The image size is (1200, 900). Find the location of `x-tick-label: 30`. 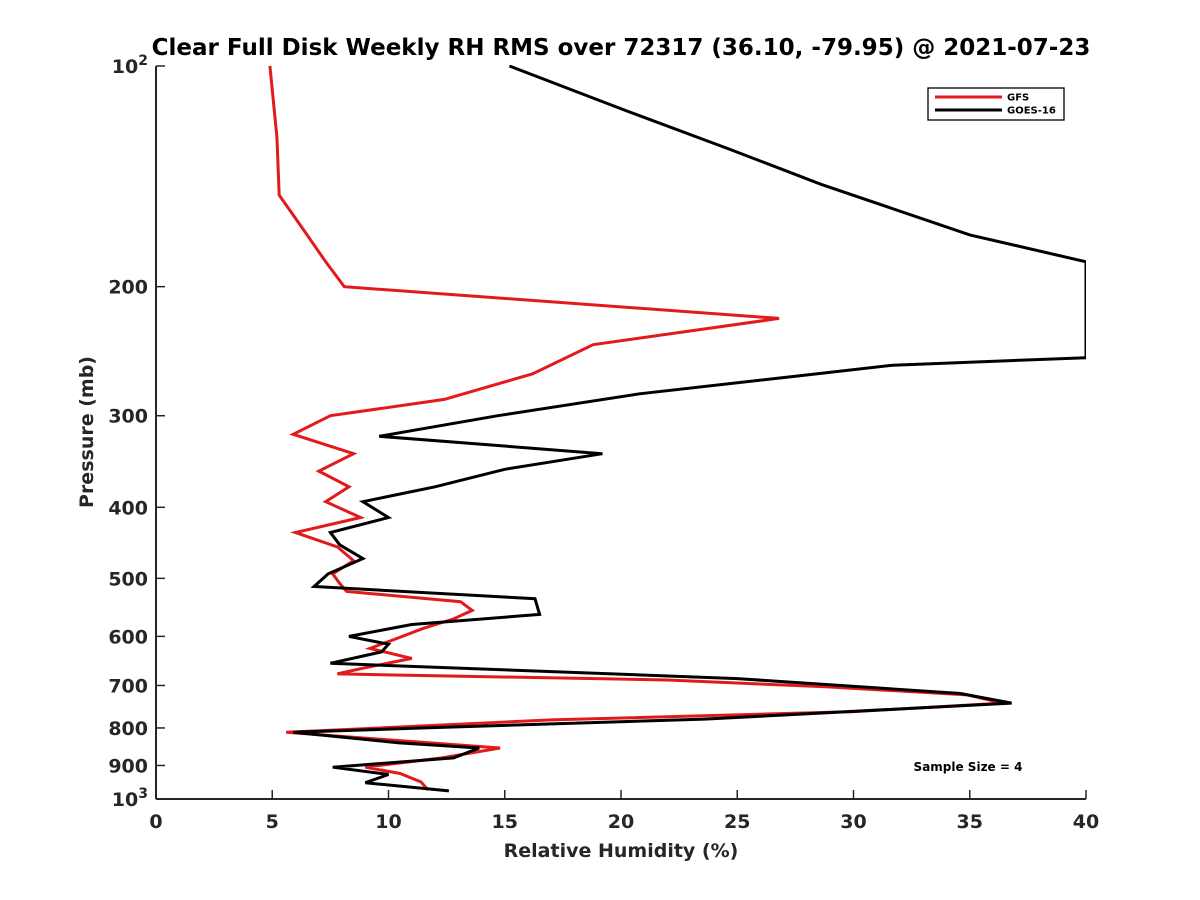

x-tick-label: 30 is located at coordinates (853, 822).